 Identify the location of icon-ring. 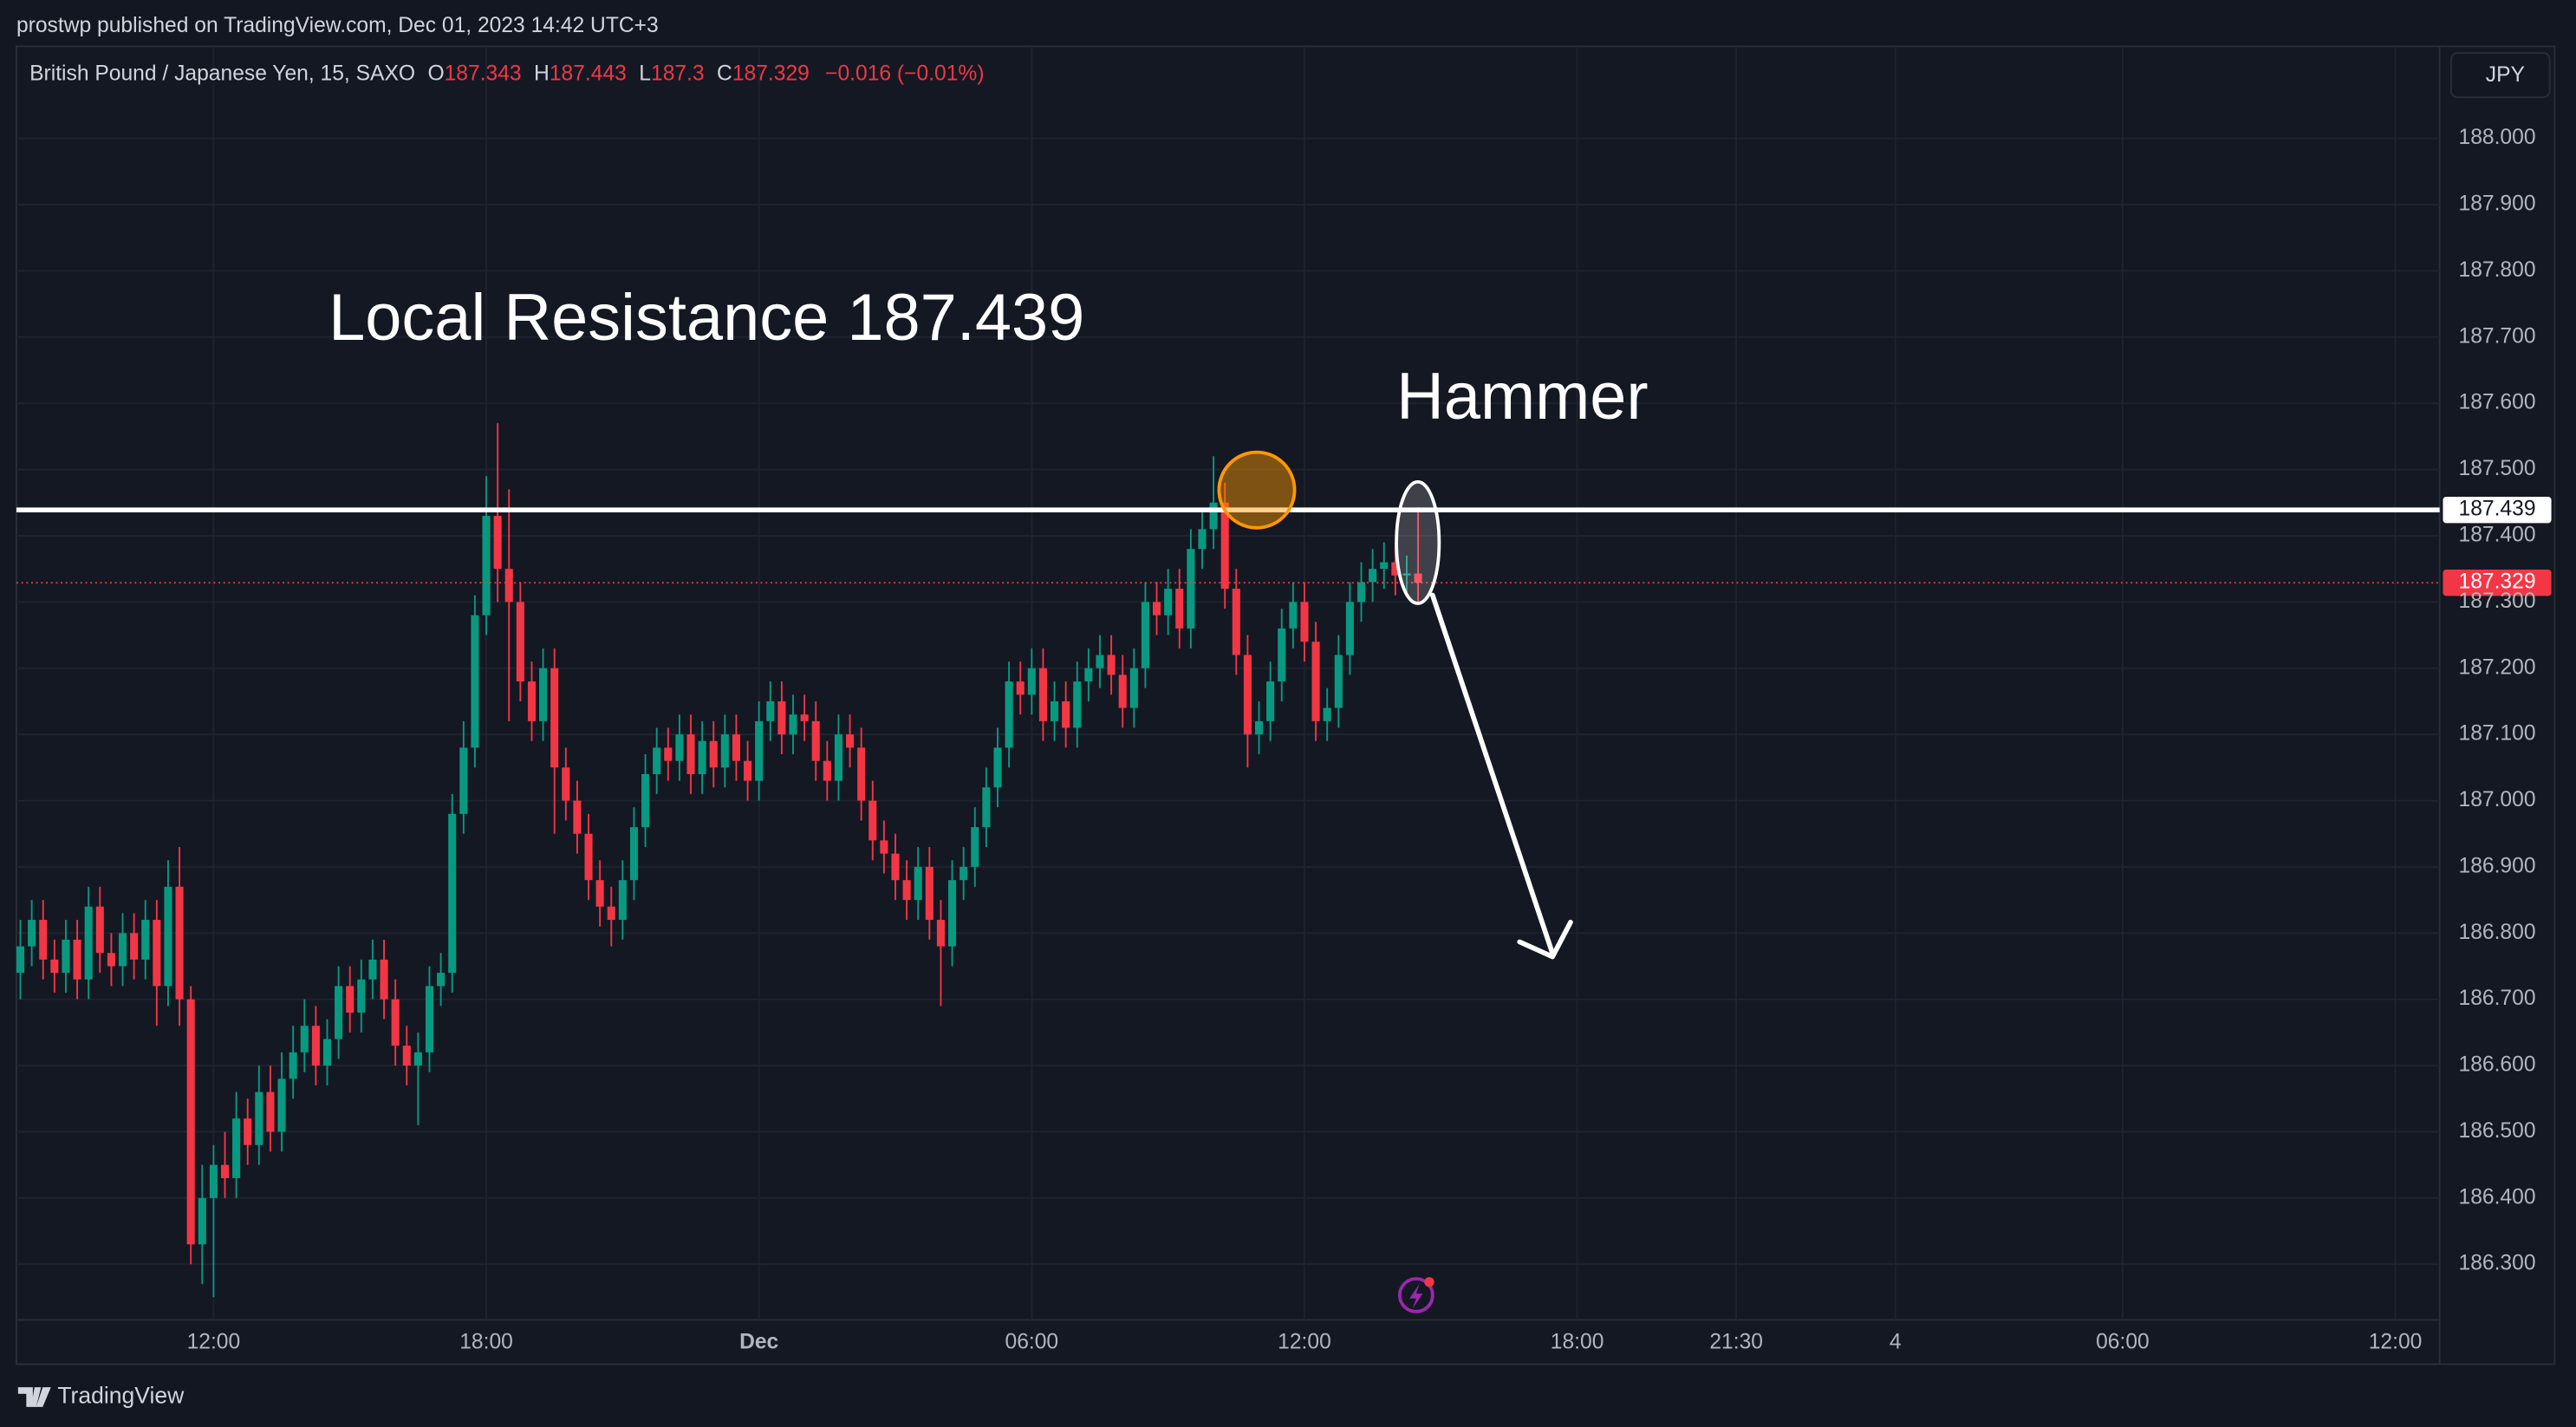
(1415, 1295).